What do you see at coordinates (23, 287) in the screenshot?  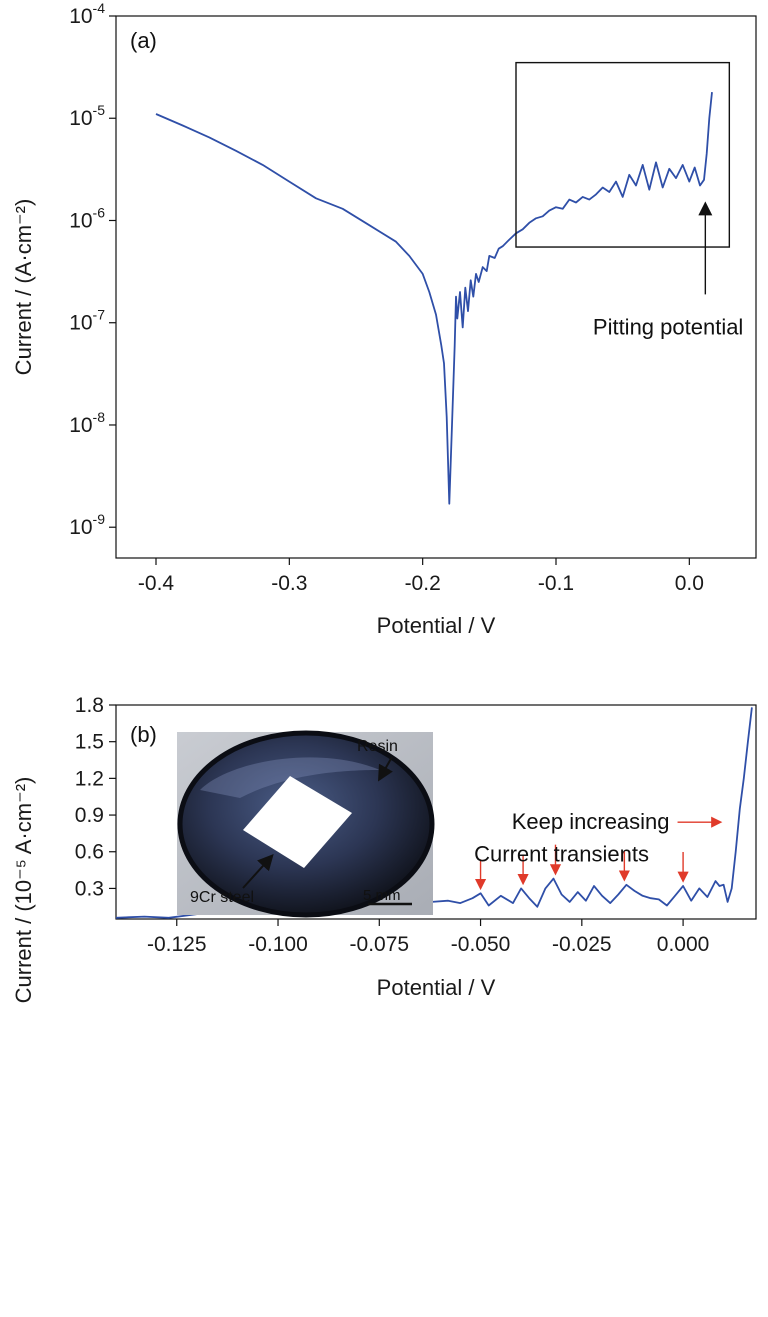 I see `y-axis-title-a: Current / (A·cm⁻²)` at bounding box center [23, 287].